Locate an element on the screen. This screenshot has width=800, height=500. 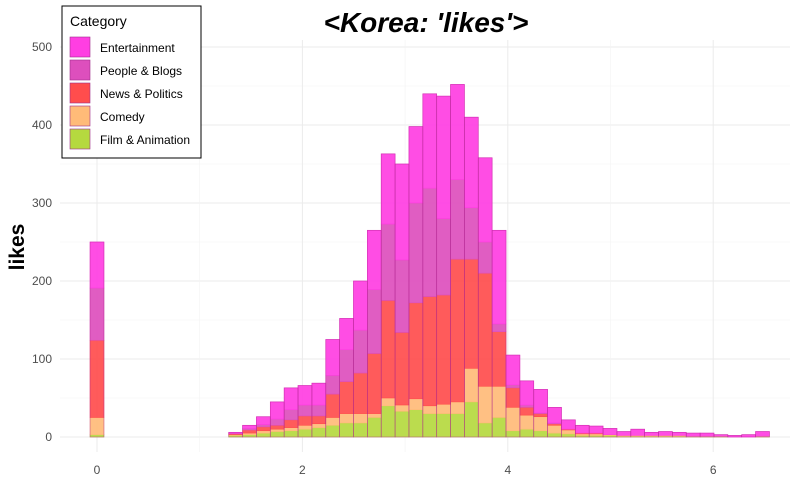
x-tick-label: 2 is located at coordinates (302, 470).